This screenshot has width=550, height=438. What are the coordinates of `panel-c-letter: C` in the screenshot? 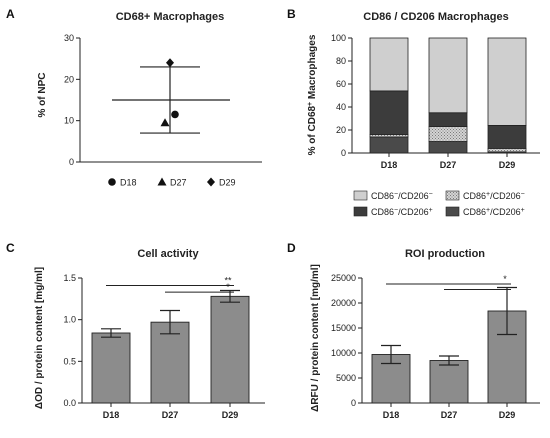 It's located at (10, 248).